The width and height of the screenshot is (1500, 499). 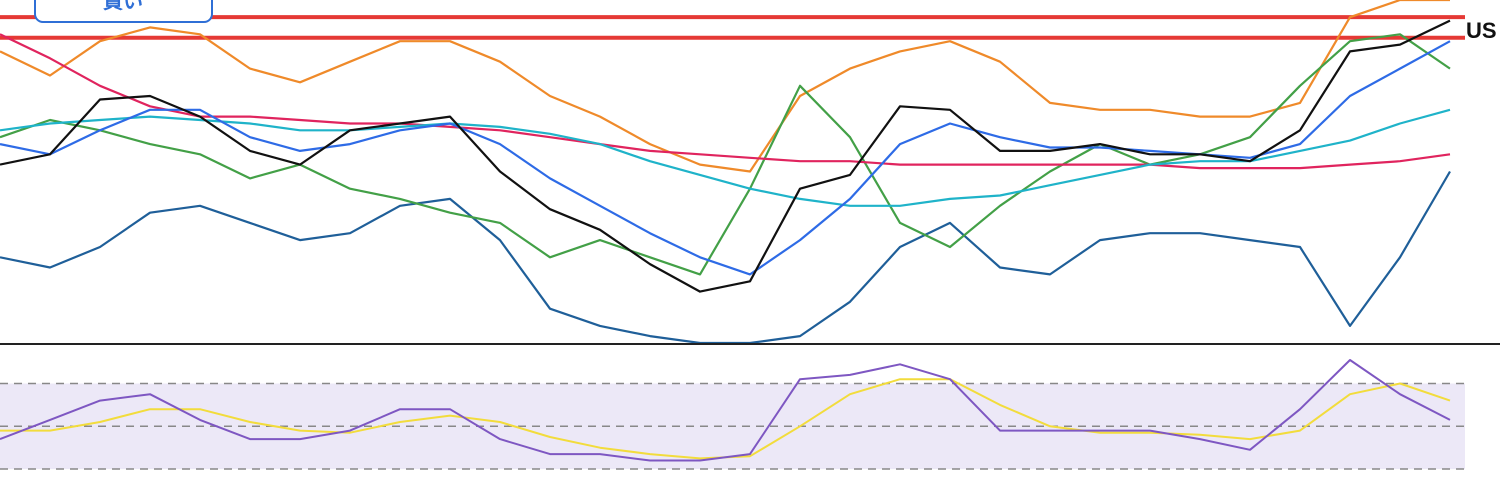 What do you see at coordinates (1481, 30) in the screenshot?
I see `price-label: US` at bounding box center [1481, 30].